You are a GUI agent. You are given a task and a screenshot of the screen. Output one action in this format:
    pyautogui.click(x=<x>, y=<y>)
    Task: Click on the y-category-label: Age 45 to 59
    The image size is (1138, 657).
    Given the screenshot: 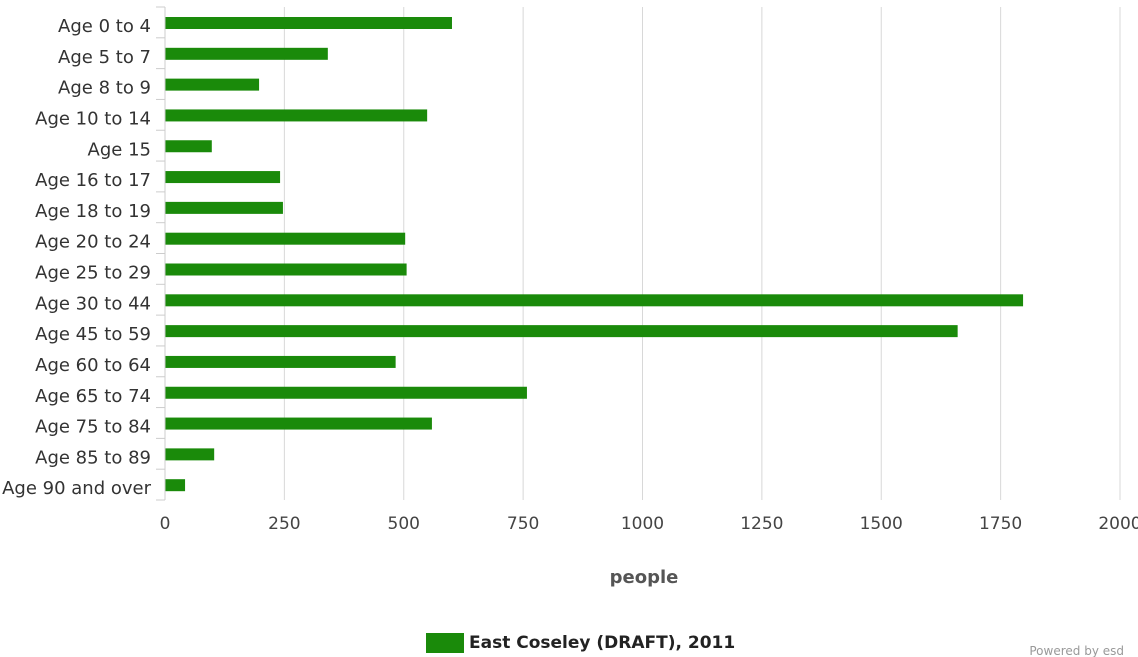 What is the action you would take?
    pyautogui.click(x=93, y=334)
    